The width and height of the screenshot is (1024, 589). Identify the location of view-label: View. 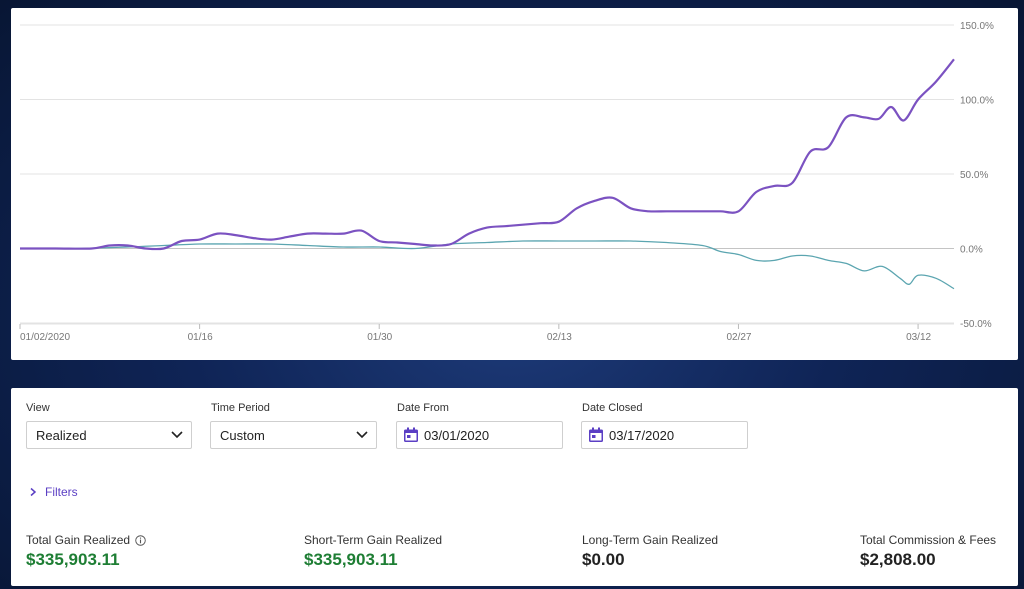
(38, 408).